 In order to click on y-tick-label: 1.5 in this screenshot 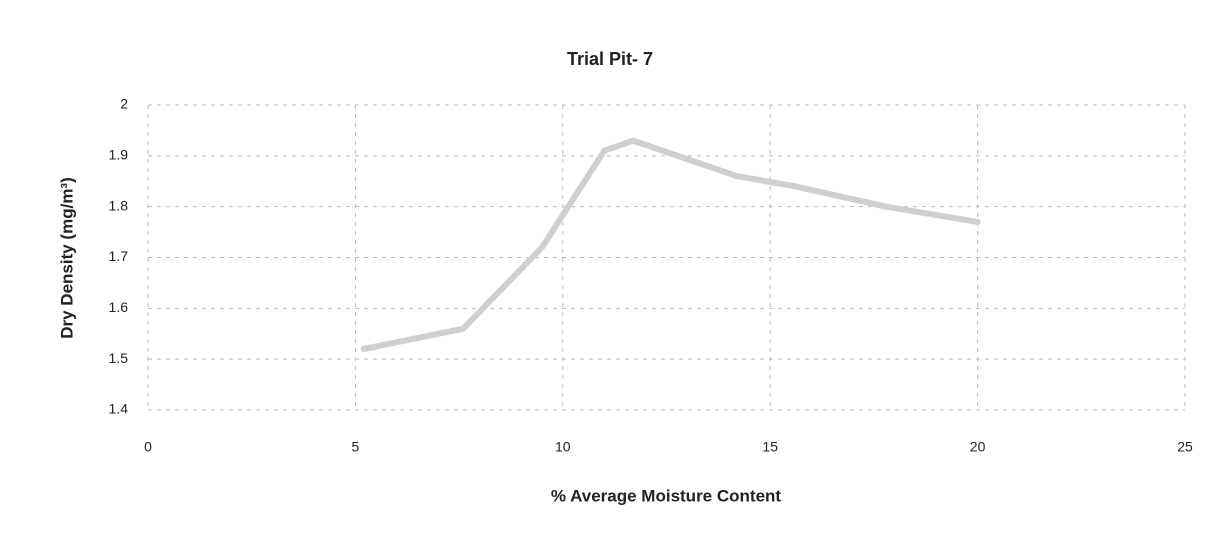, I will do `click(119, 358)`.